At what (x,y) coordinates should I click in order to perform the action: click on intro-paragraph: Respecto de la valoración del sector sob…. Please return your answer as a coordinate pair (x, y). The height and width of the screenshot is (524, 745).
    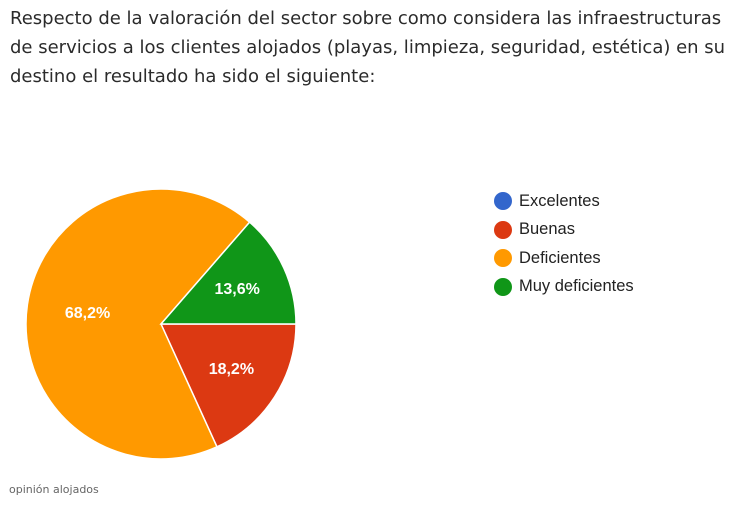
    Looking at the image, I should click on (368, 47).